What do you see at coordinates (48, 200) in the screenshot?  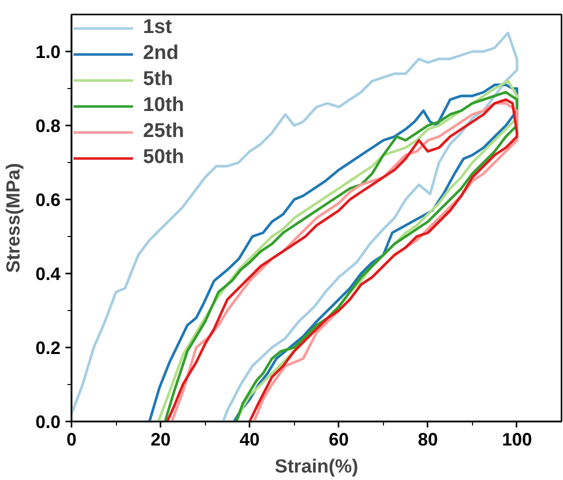 I see `y-tick-label: 0.6` at bounding box center [48, 200].